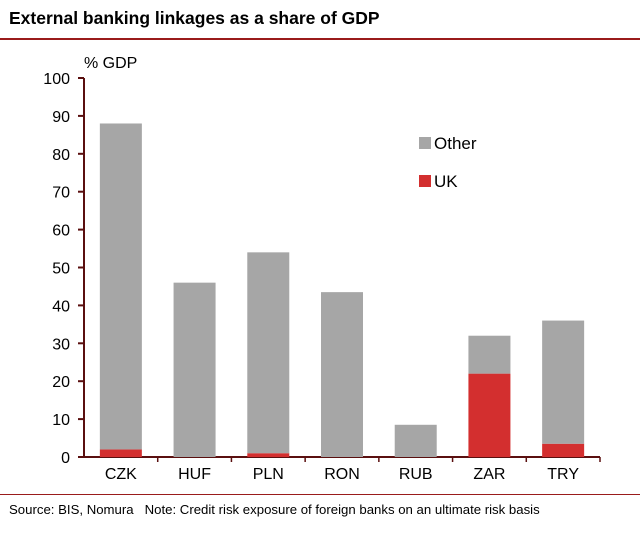 The image size is (640, 549). I want to click on y-tick-label: 80, so click(61, 155).